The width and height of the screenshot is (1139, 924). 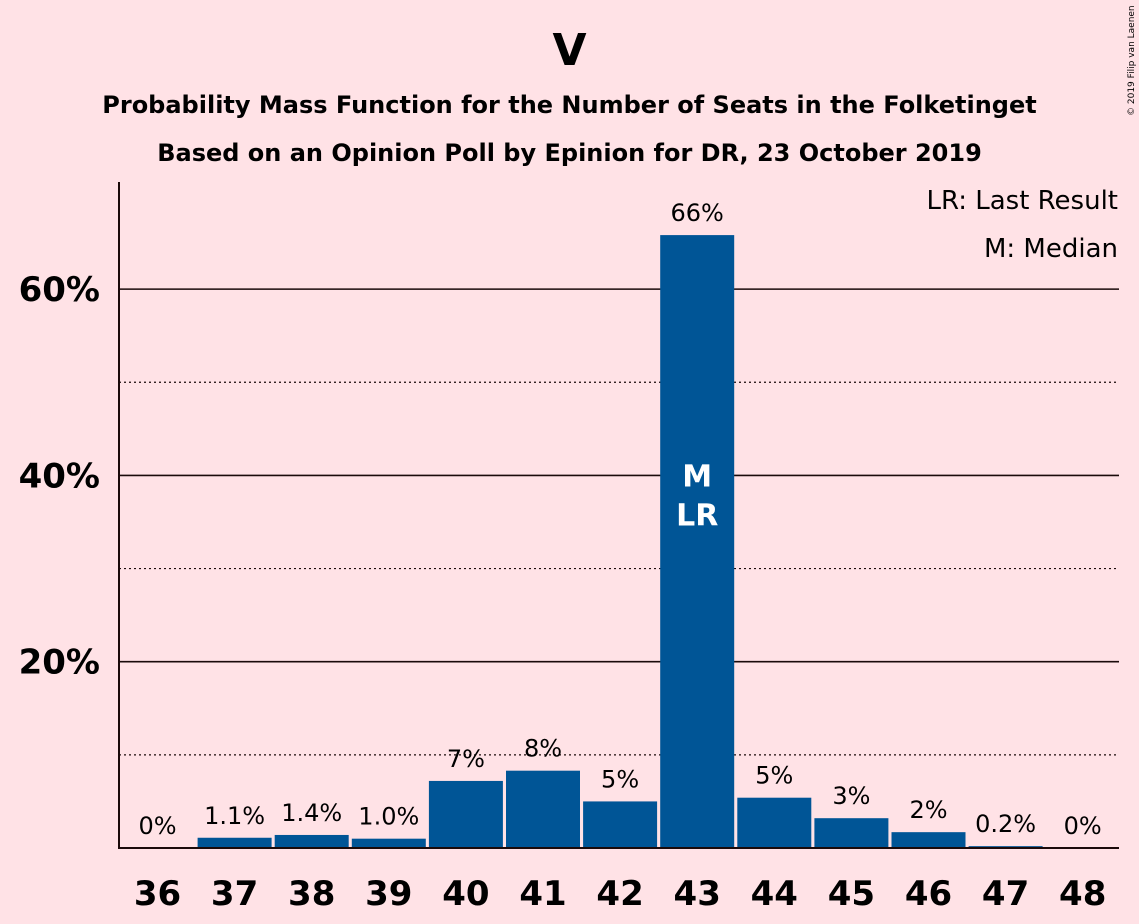 What do you see at coordinates (1005, 824) in the screenshot?
I see `data-label-47: 0.2%` at bounding box center [1005, 824].